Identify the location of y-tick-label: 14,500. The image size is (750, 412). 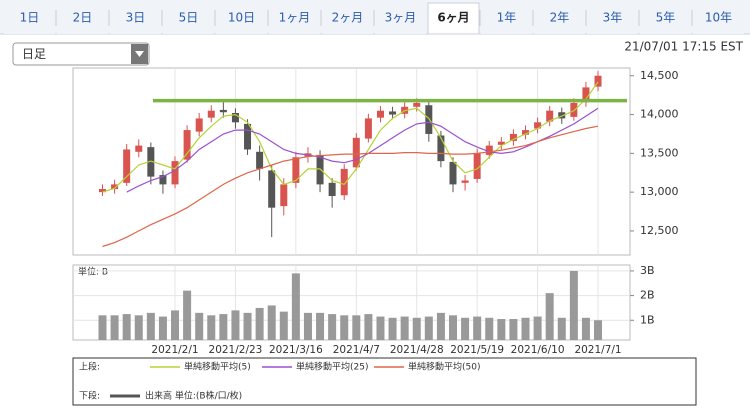
(659, 75).